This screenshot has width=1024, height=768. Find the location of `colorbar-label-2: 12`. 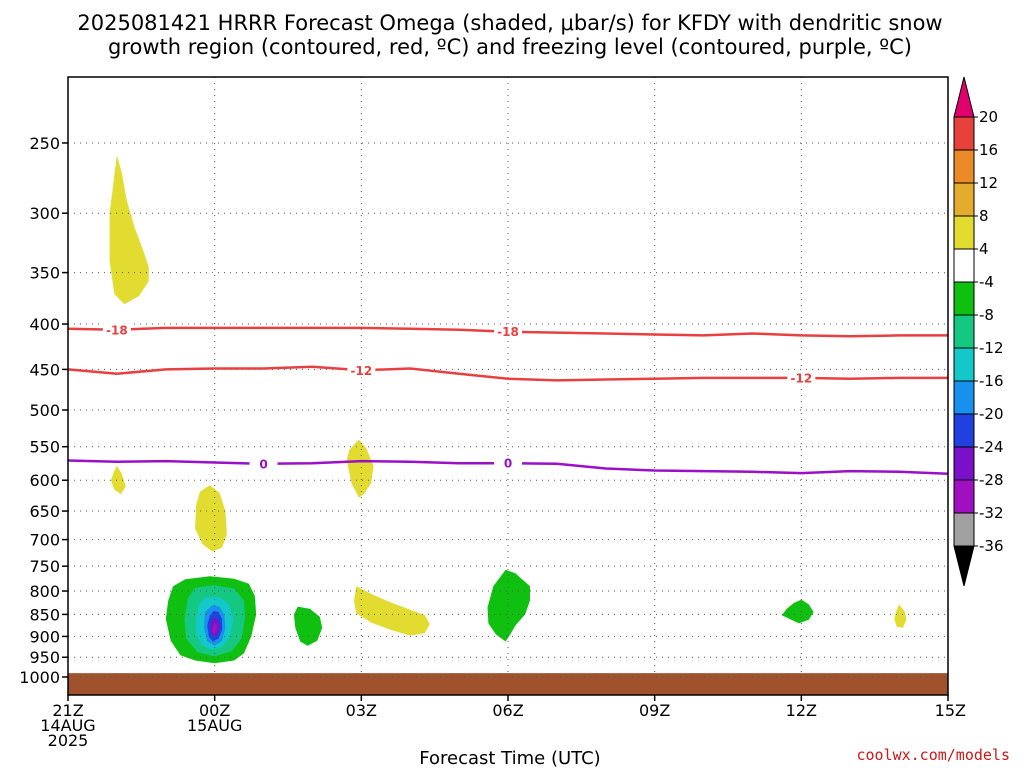

colorbar-label-2: 12 is located at coordinates (988, 183).